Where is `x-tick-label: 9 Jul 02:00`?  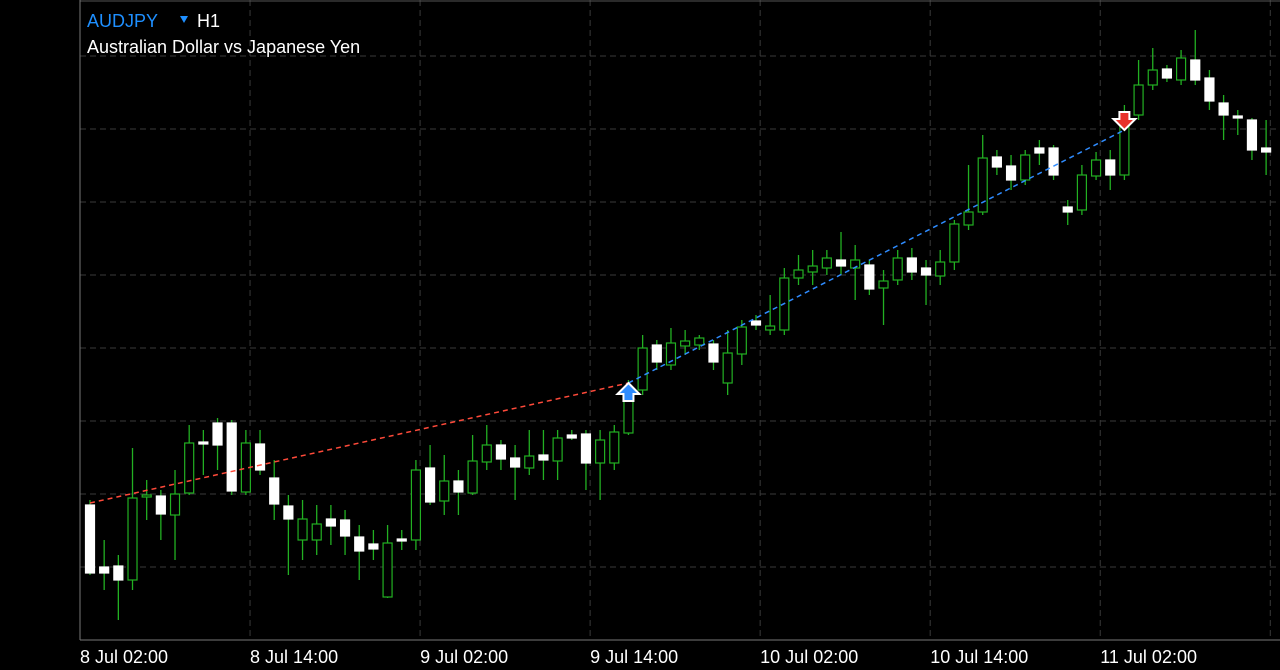
x-tick-label: 9 Jul 02:00 is located at coordinates (464, 657).